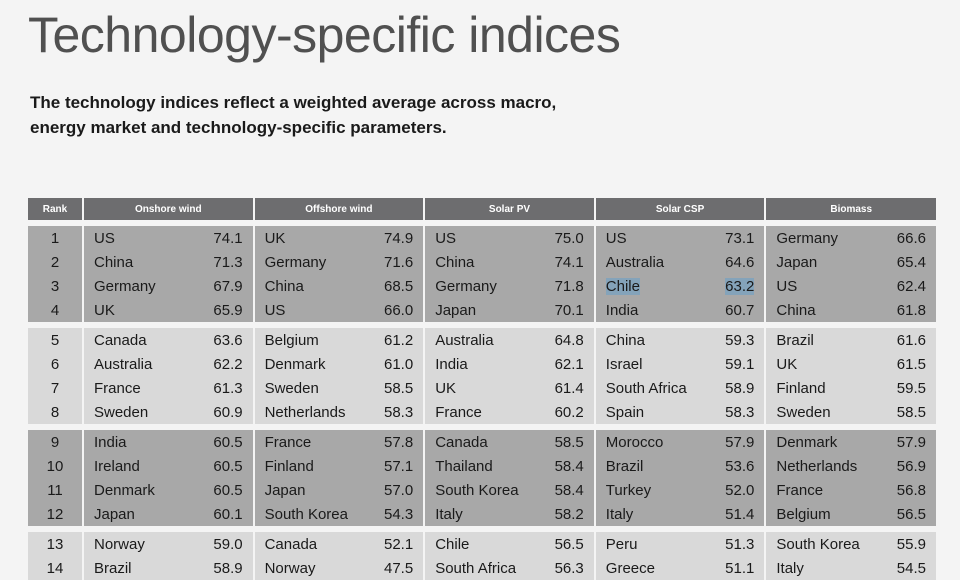 This screenshot has width=960, height=580. I want to click on index-score: 65.9, so click(228, 310).